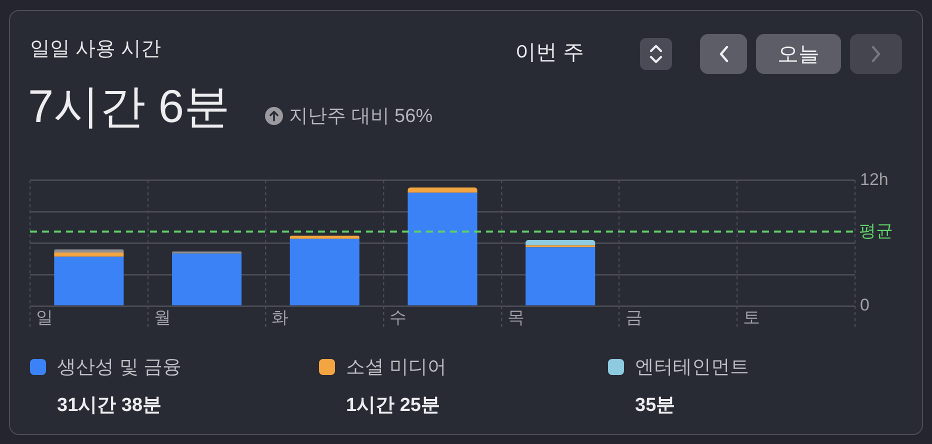 The width and height of the screenshot is (932, 444). What do you see at coordinates (129, 106) in the screenshot?
I see `chart-subtitle: 7시간 6분` at bounding box center [129, 106].